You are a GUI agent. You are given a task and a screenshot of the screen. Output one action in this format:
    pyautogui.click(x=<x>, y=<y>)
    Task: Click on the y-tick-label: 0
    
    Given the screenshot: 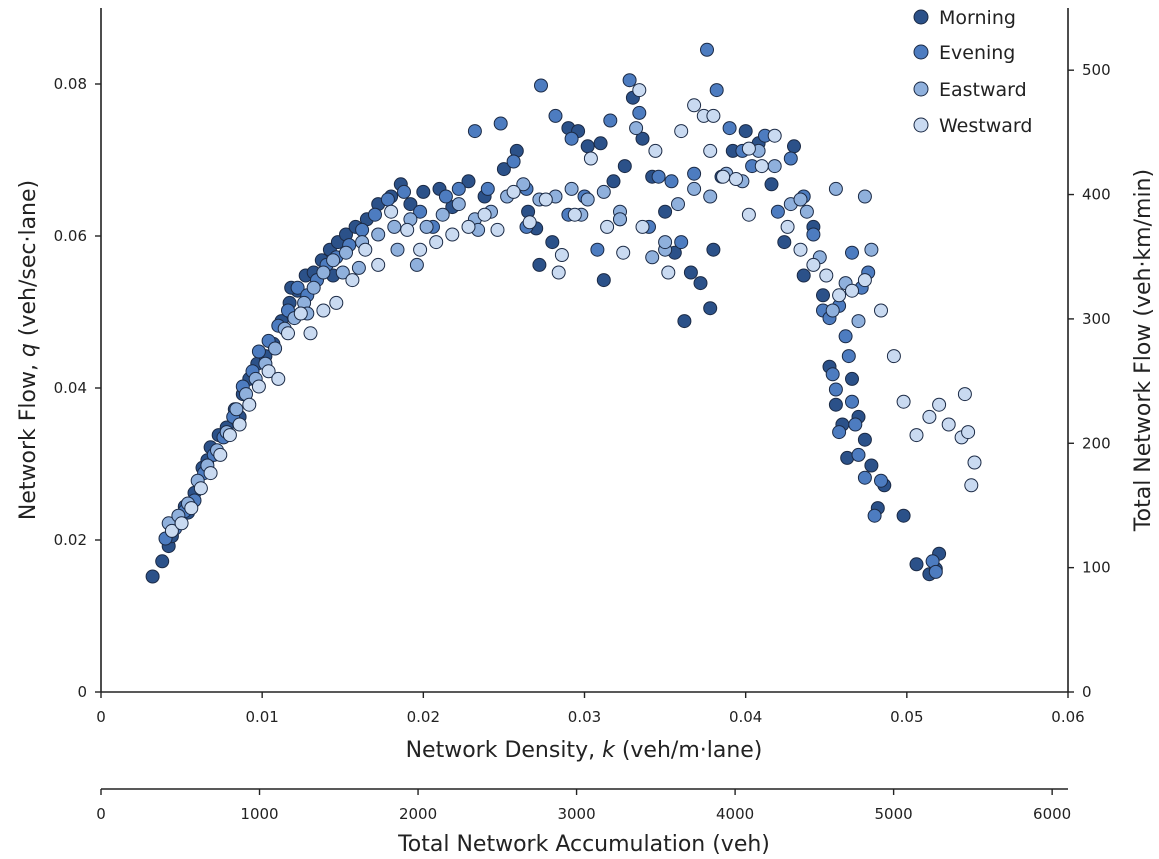 What is the action you would take?
    pyautogui.click(x=82, y=692)
    